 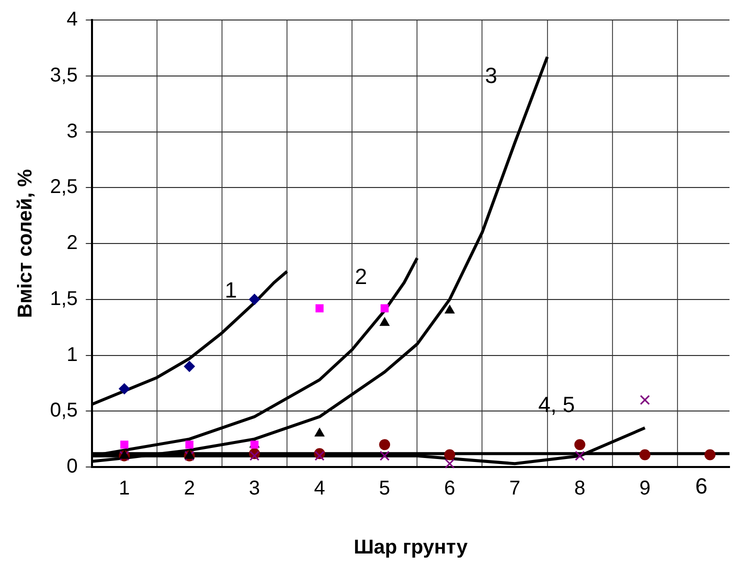 I want to click on y-axis-title: Вміст солей, %, so click(x=25, y=243).